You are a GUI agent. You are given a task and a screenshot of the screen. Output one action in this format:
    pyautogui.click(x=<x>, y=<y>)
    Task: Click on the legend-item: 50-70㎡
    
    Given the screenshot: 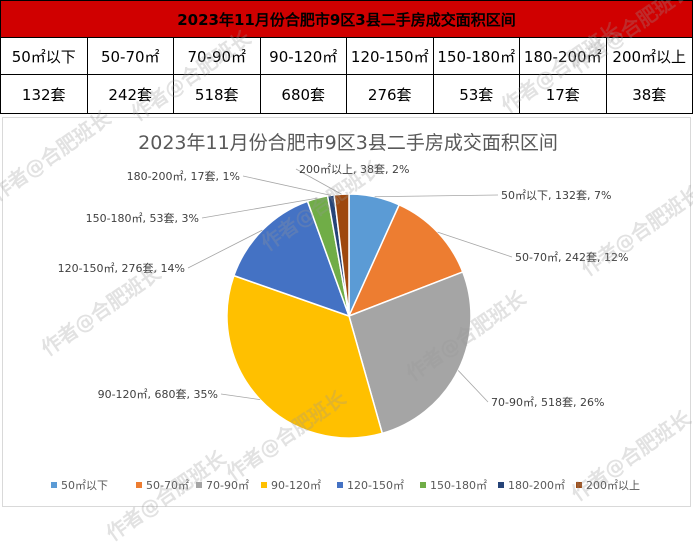 What is the action you would take?
    pyautogui.click(x=162, y=485)
    